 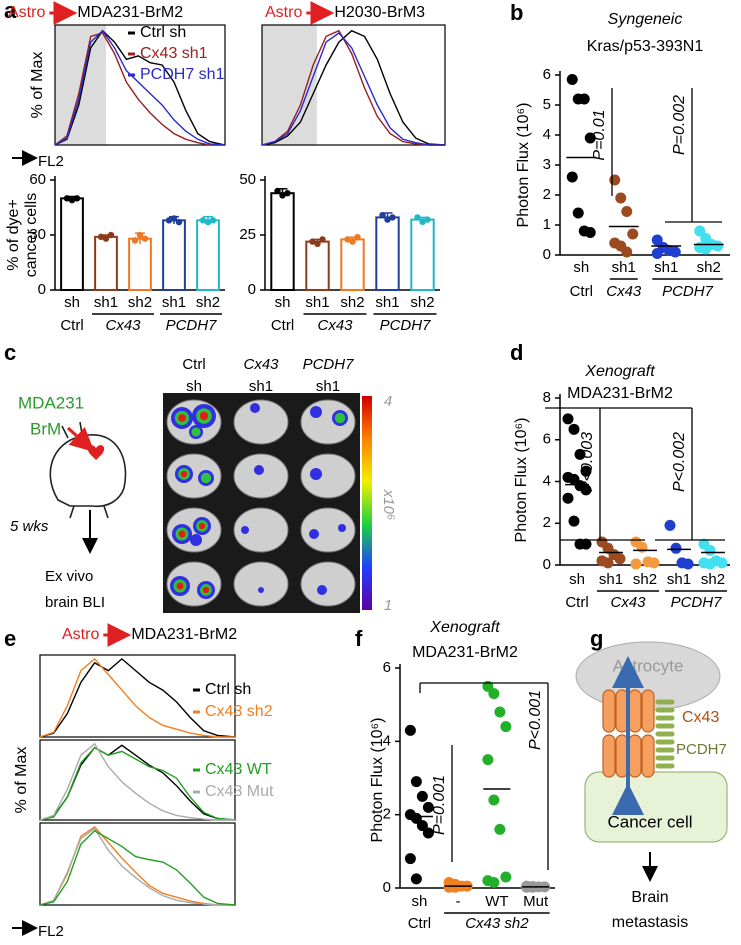 I want to click on cancer-cell, so click(x=656, y=807).